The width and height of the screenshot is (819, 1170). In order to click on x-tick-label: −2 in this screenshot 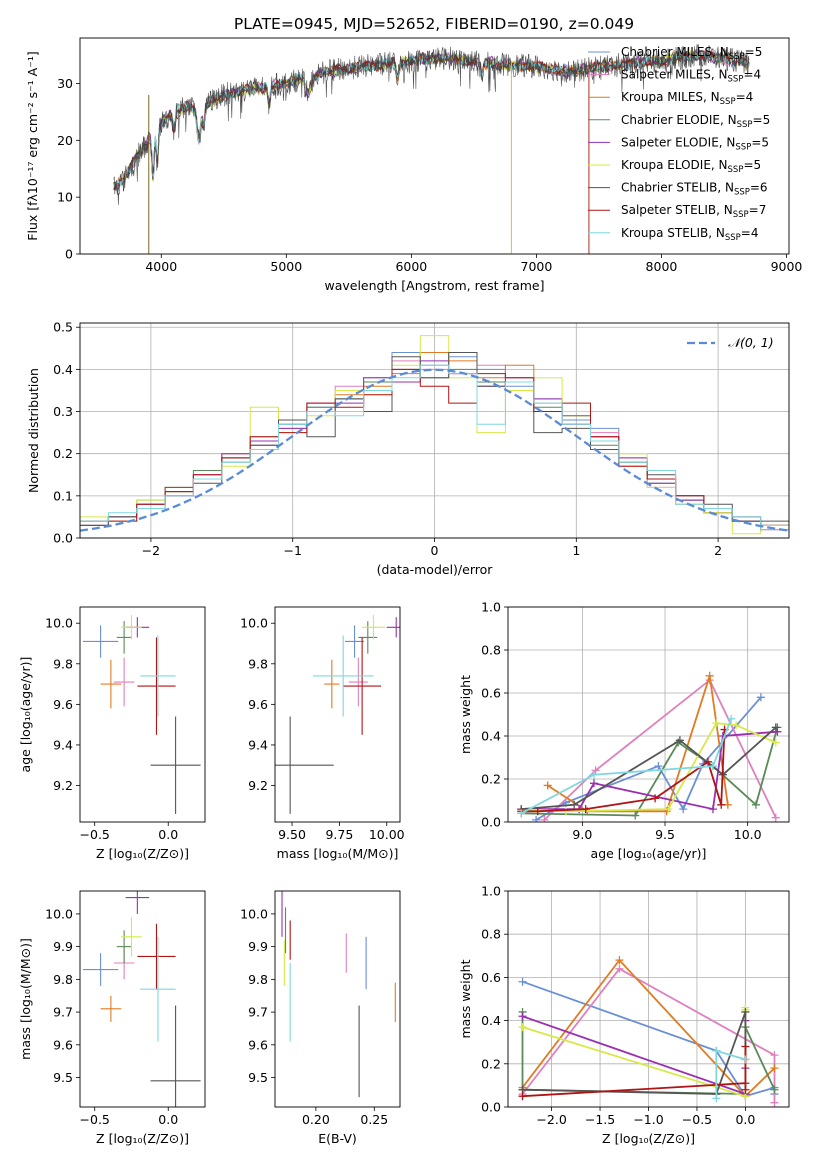, I will do `click(151, 550)`.